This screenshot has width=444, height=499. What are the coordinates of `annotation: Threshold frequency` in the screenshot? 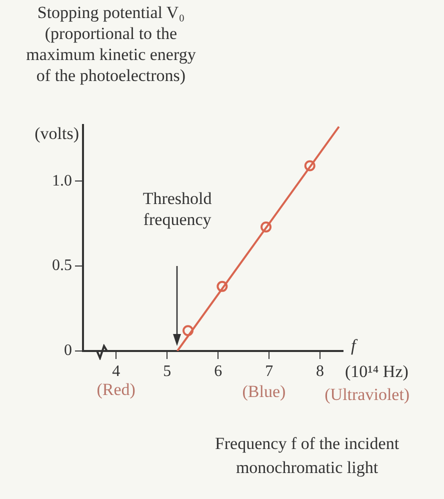 It's located at (177, 209).